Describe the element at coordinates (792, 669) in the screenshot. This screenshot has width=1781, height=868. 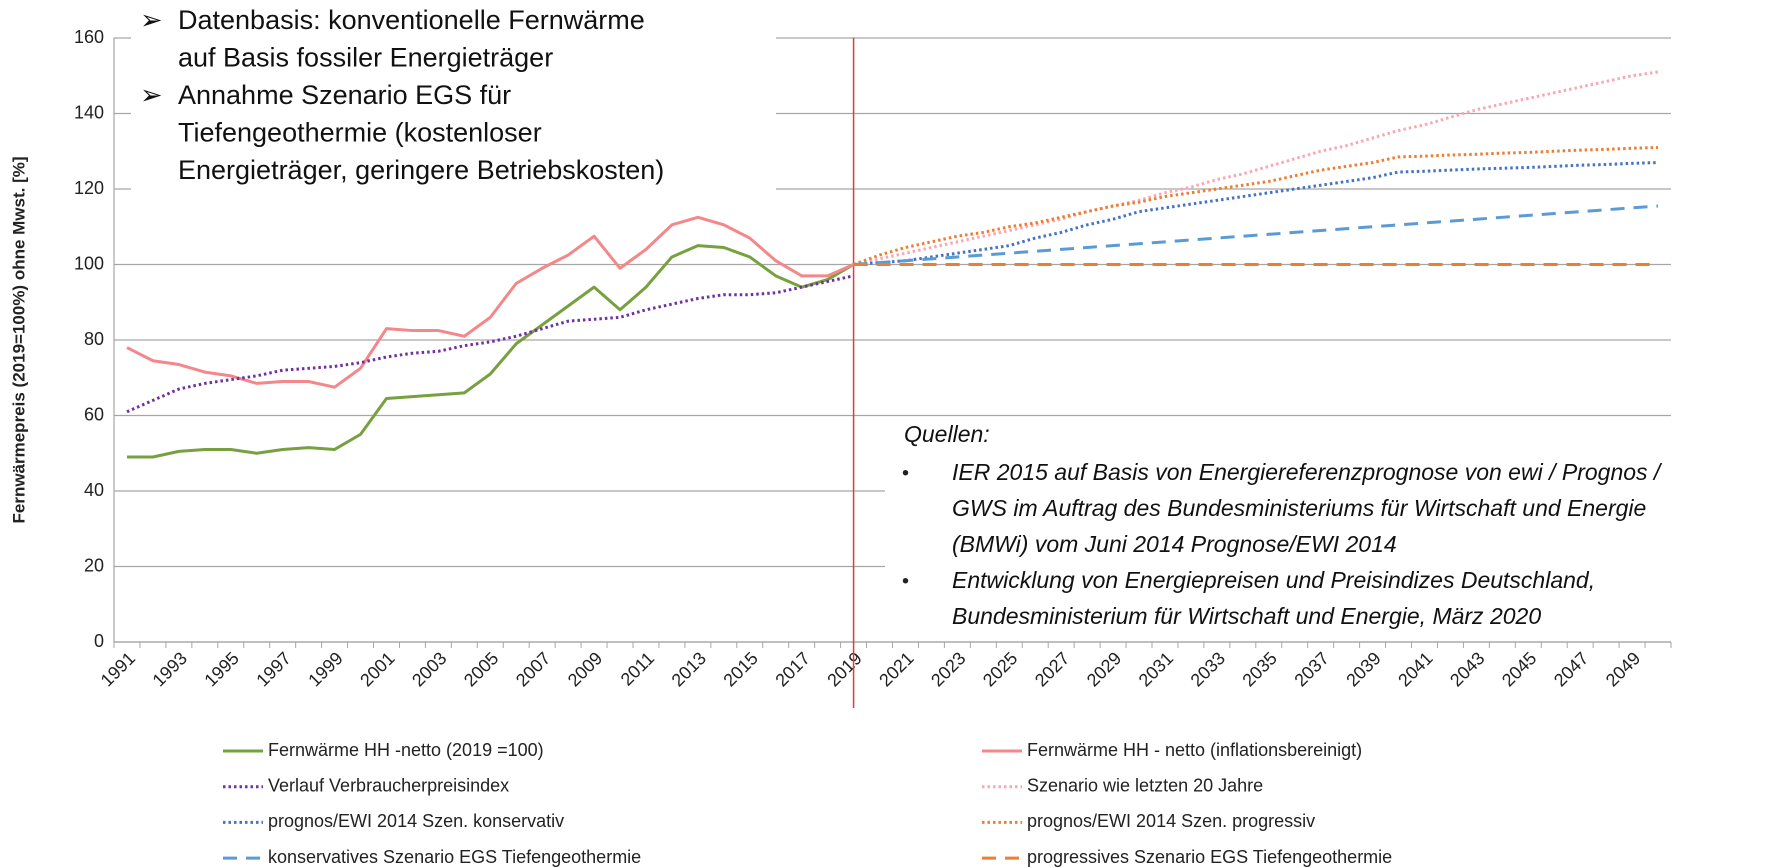
I see `x-tick-label: 2017` at that location.